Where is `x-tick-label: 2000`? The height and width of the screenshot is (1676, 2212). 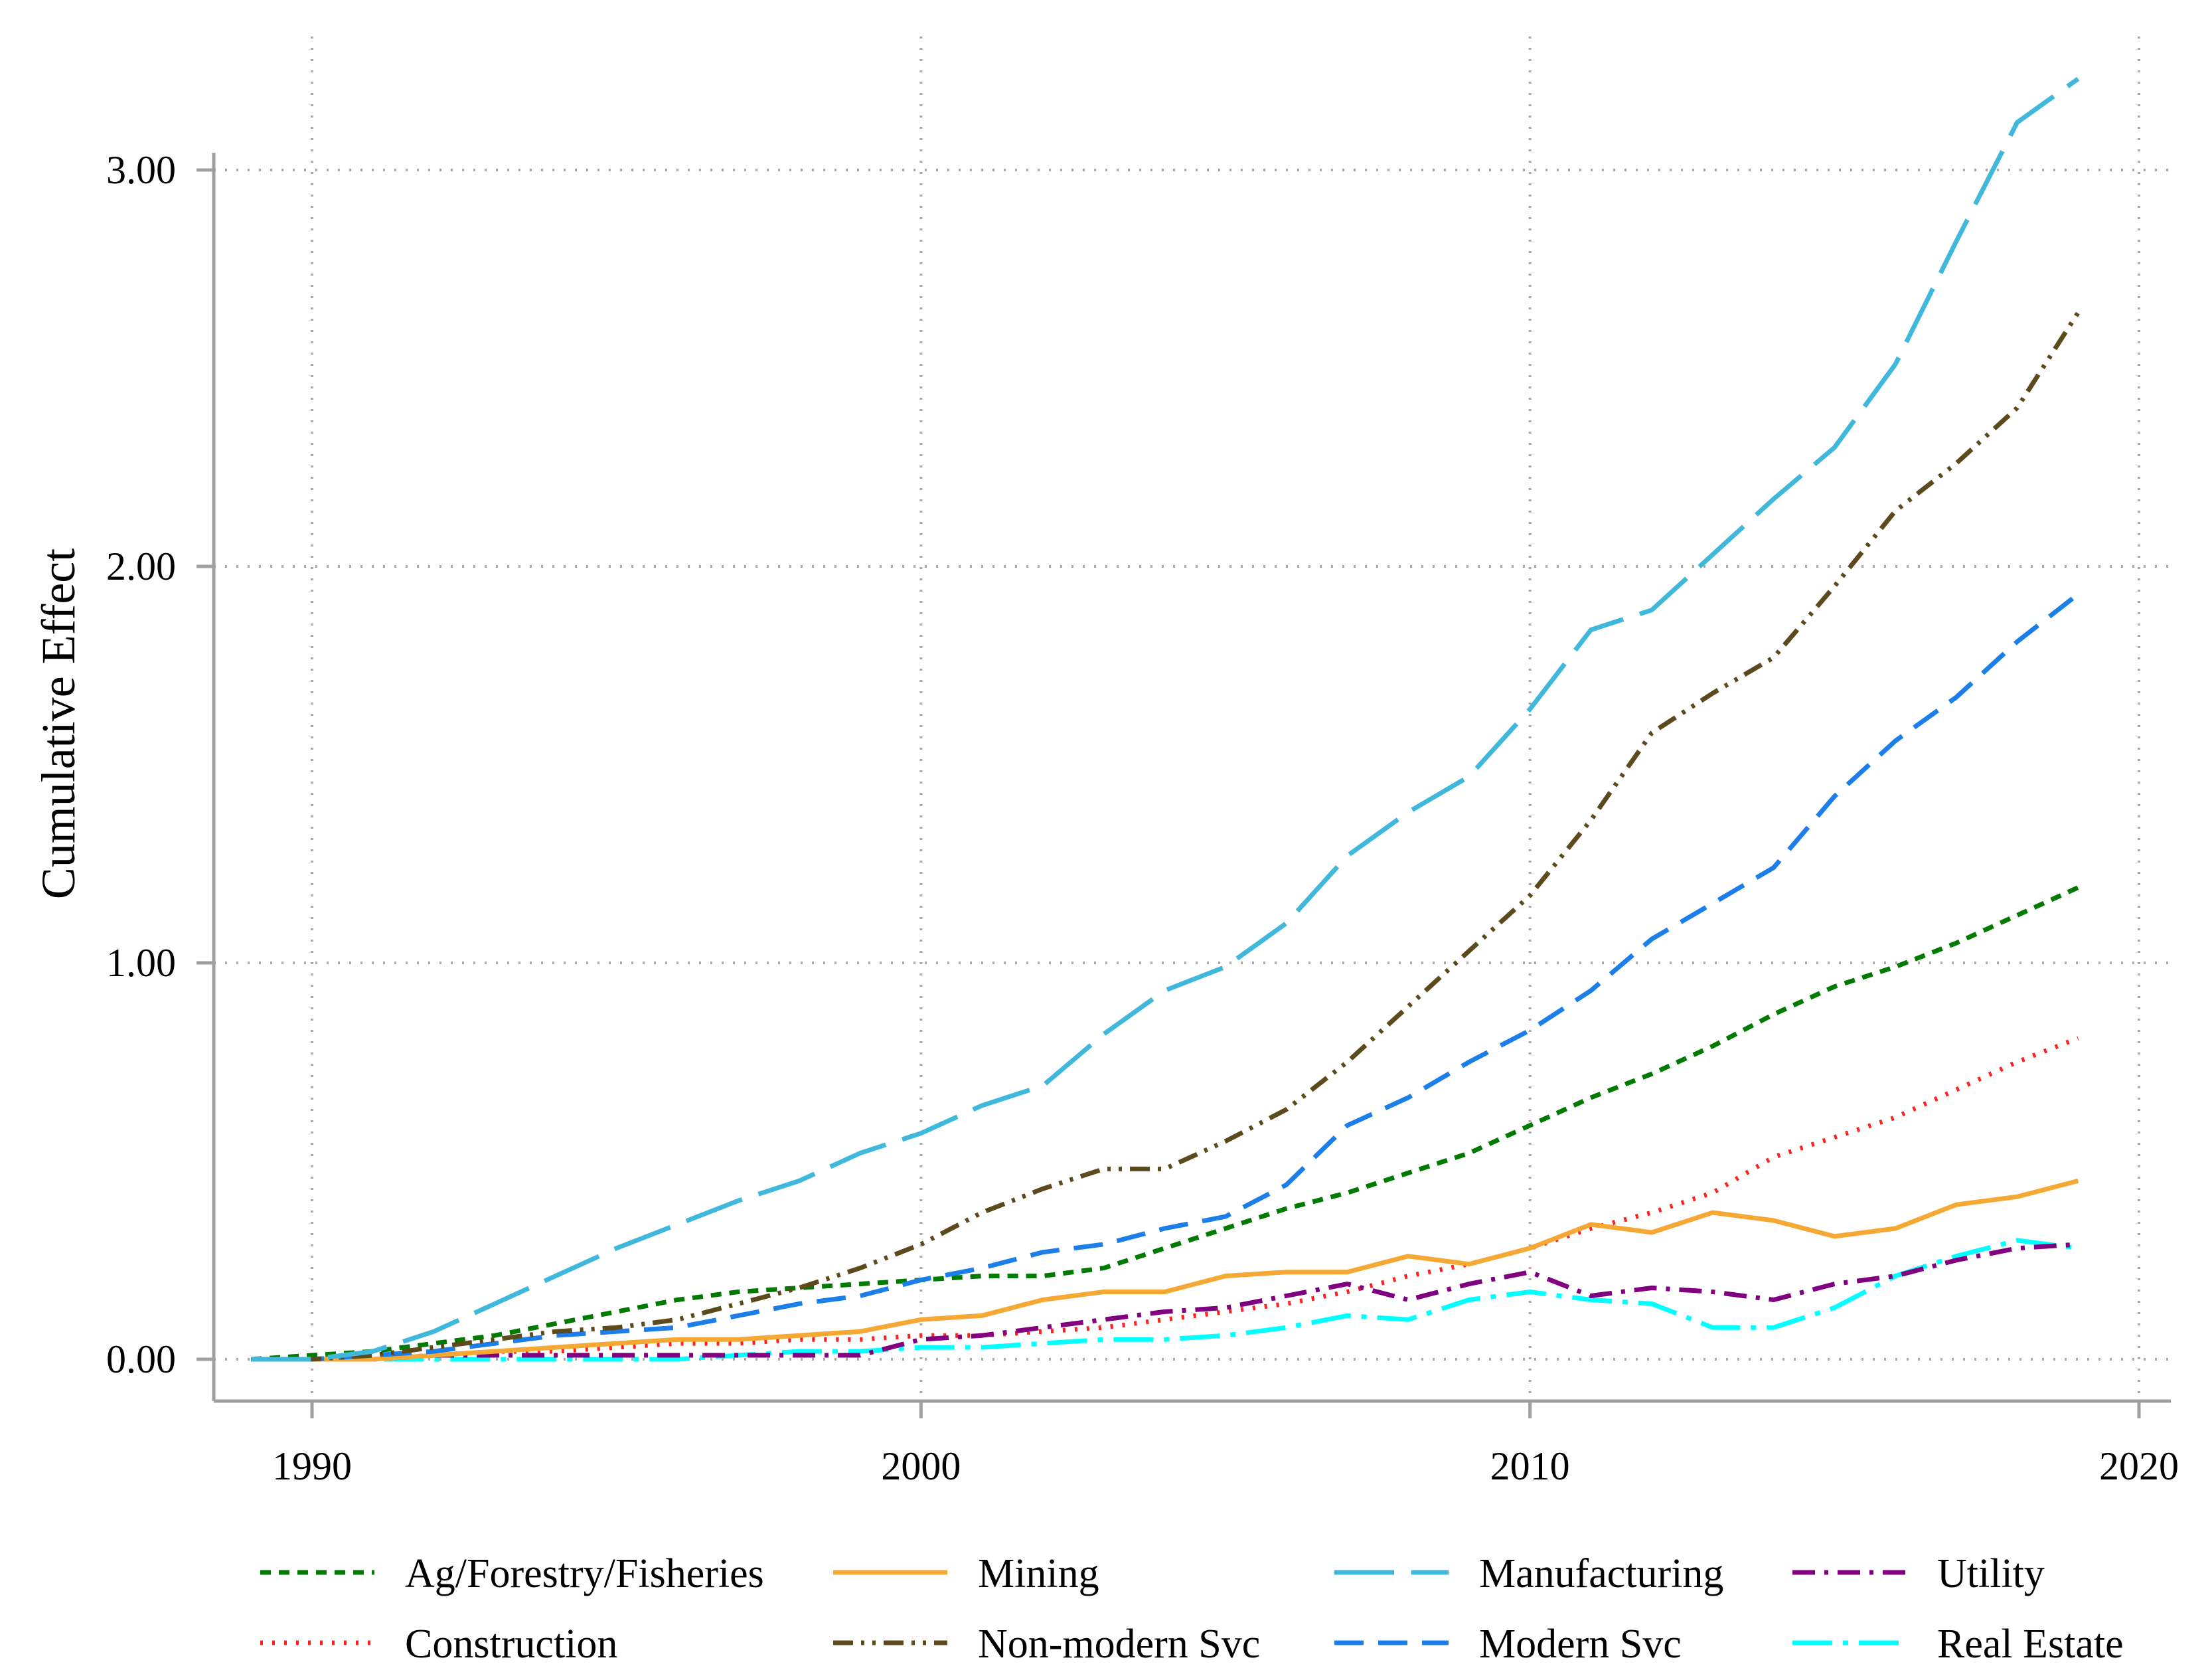
x-tick-label: 2000 is located at coordinates (921, 1466).